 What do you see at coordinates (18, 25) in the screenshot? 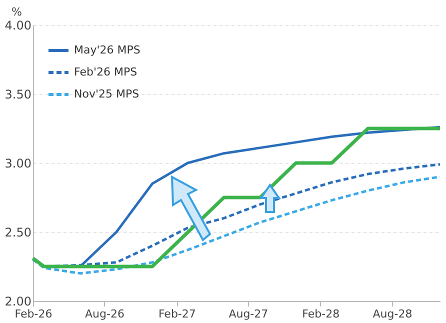
I see `y-tick-label: 4.00` at bounding box center [18, 25].